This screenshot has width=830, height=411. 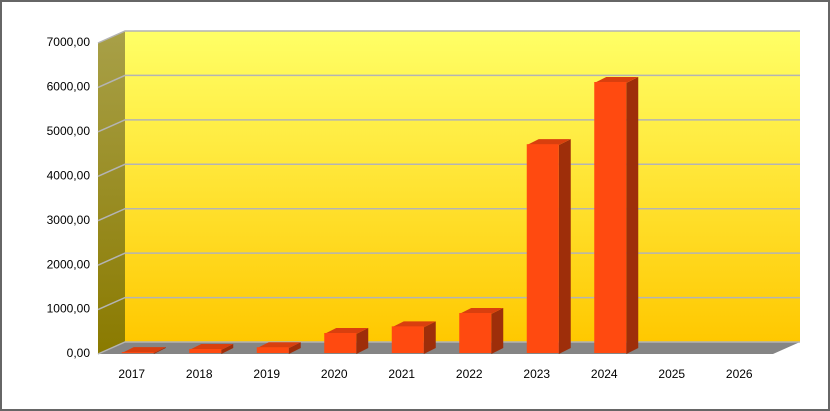 What do you see at coordinates (69, 220) in the screenshot?
I see `y-tick-label: 3000,00` at bounding box center [69, 220].